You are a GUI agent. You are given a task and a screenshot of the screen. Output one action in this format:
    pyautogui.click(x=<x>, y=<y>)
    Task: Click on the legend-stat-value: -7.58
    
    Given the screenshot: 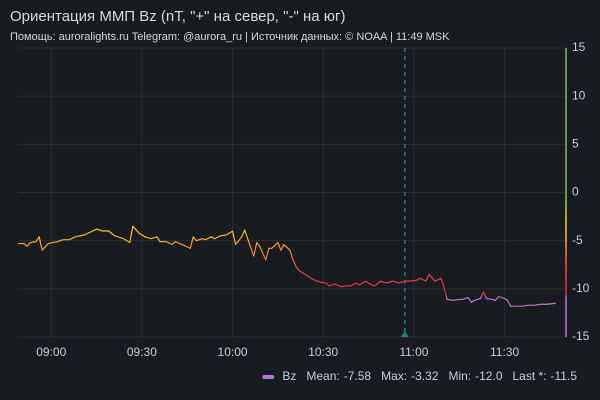 What is the action you would take?
    pyautogui.click(x=358, y=376)
    